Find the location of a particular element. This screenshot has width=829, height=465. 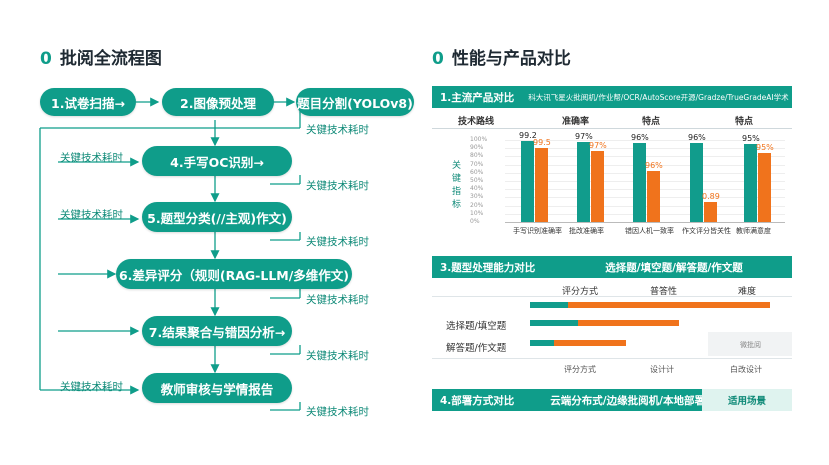

note-box is located at coordinates (750, 344).